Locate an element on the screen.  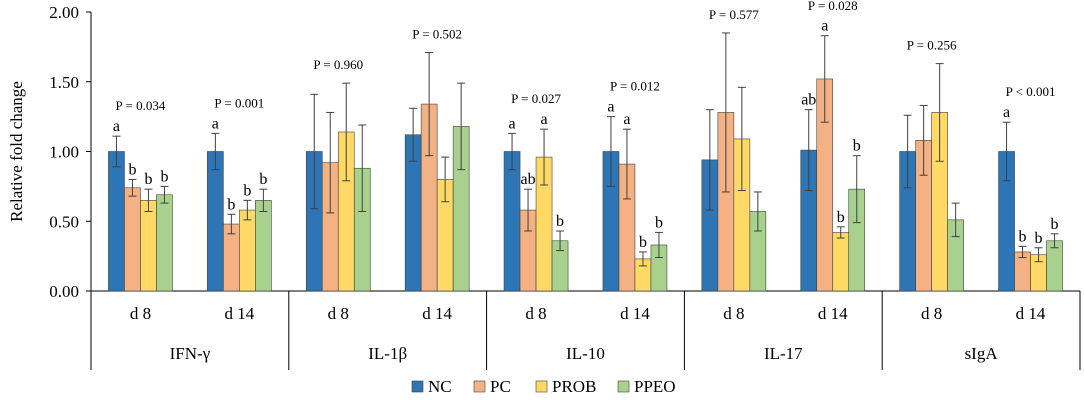
p-value-label: P = 0.001 is located at coordinates (239, 102).